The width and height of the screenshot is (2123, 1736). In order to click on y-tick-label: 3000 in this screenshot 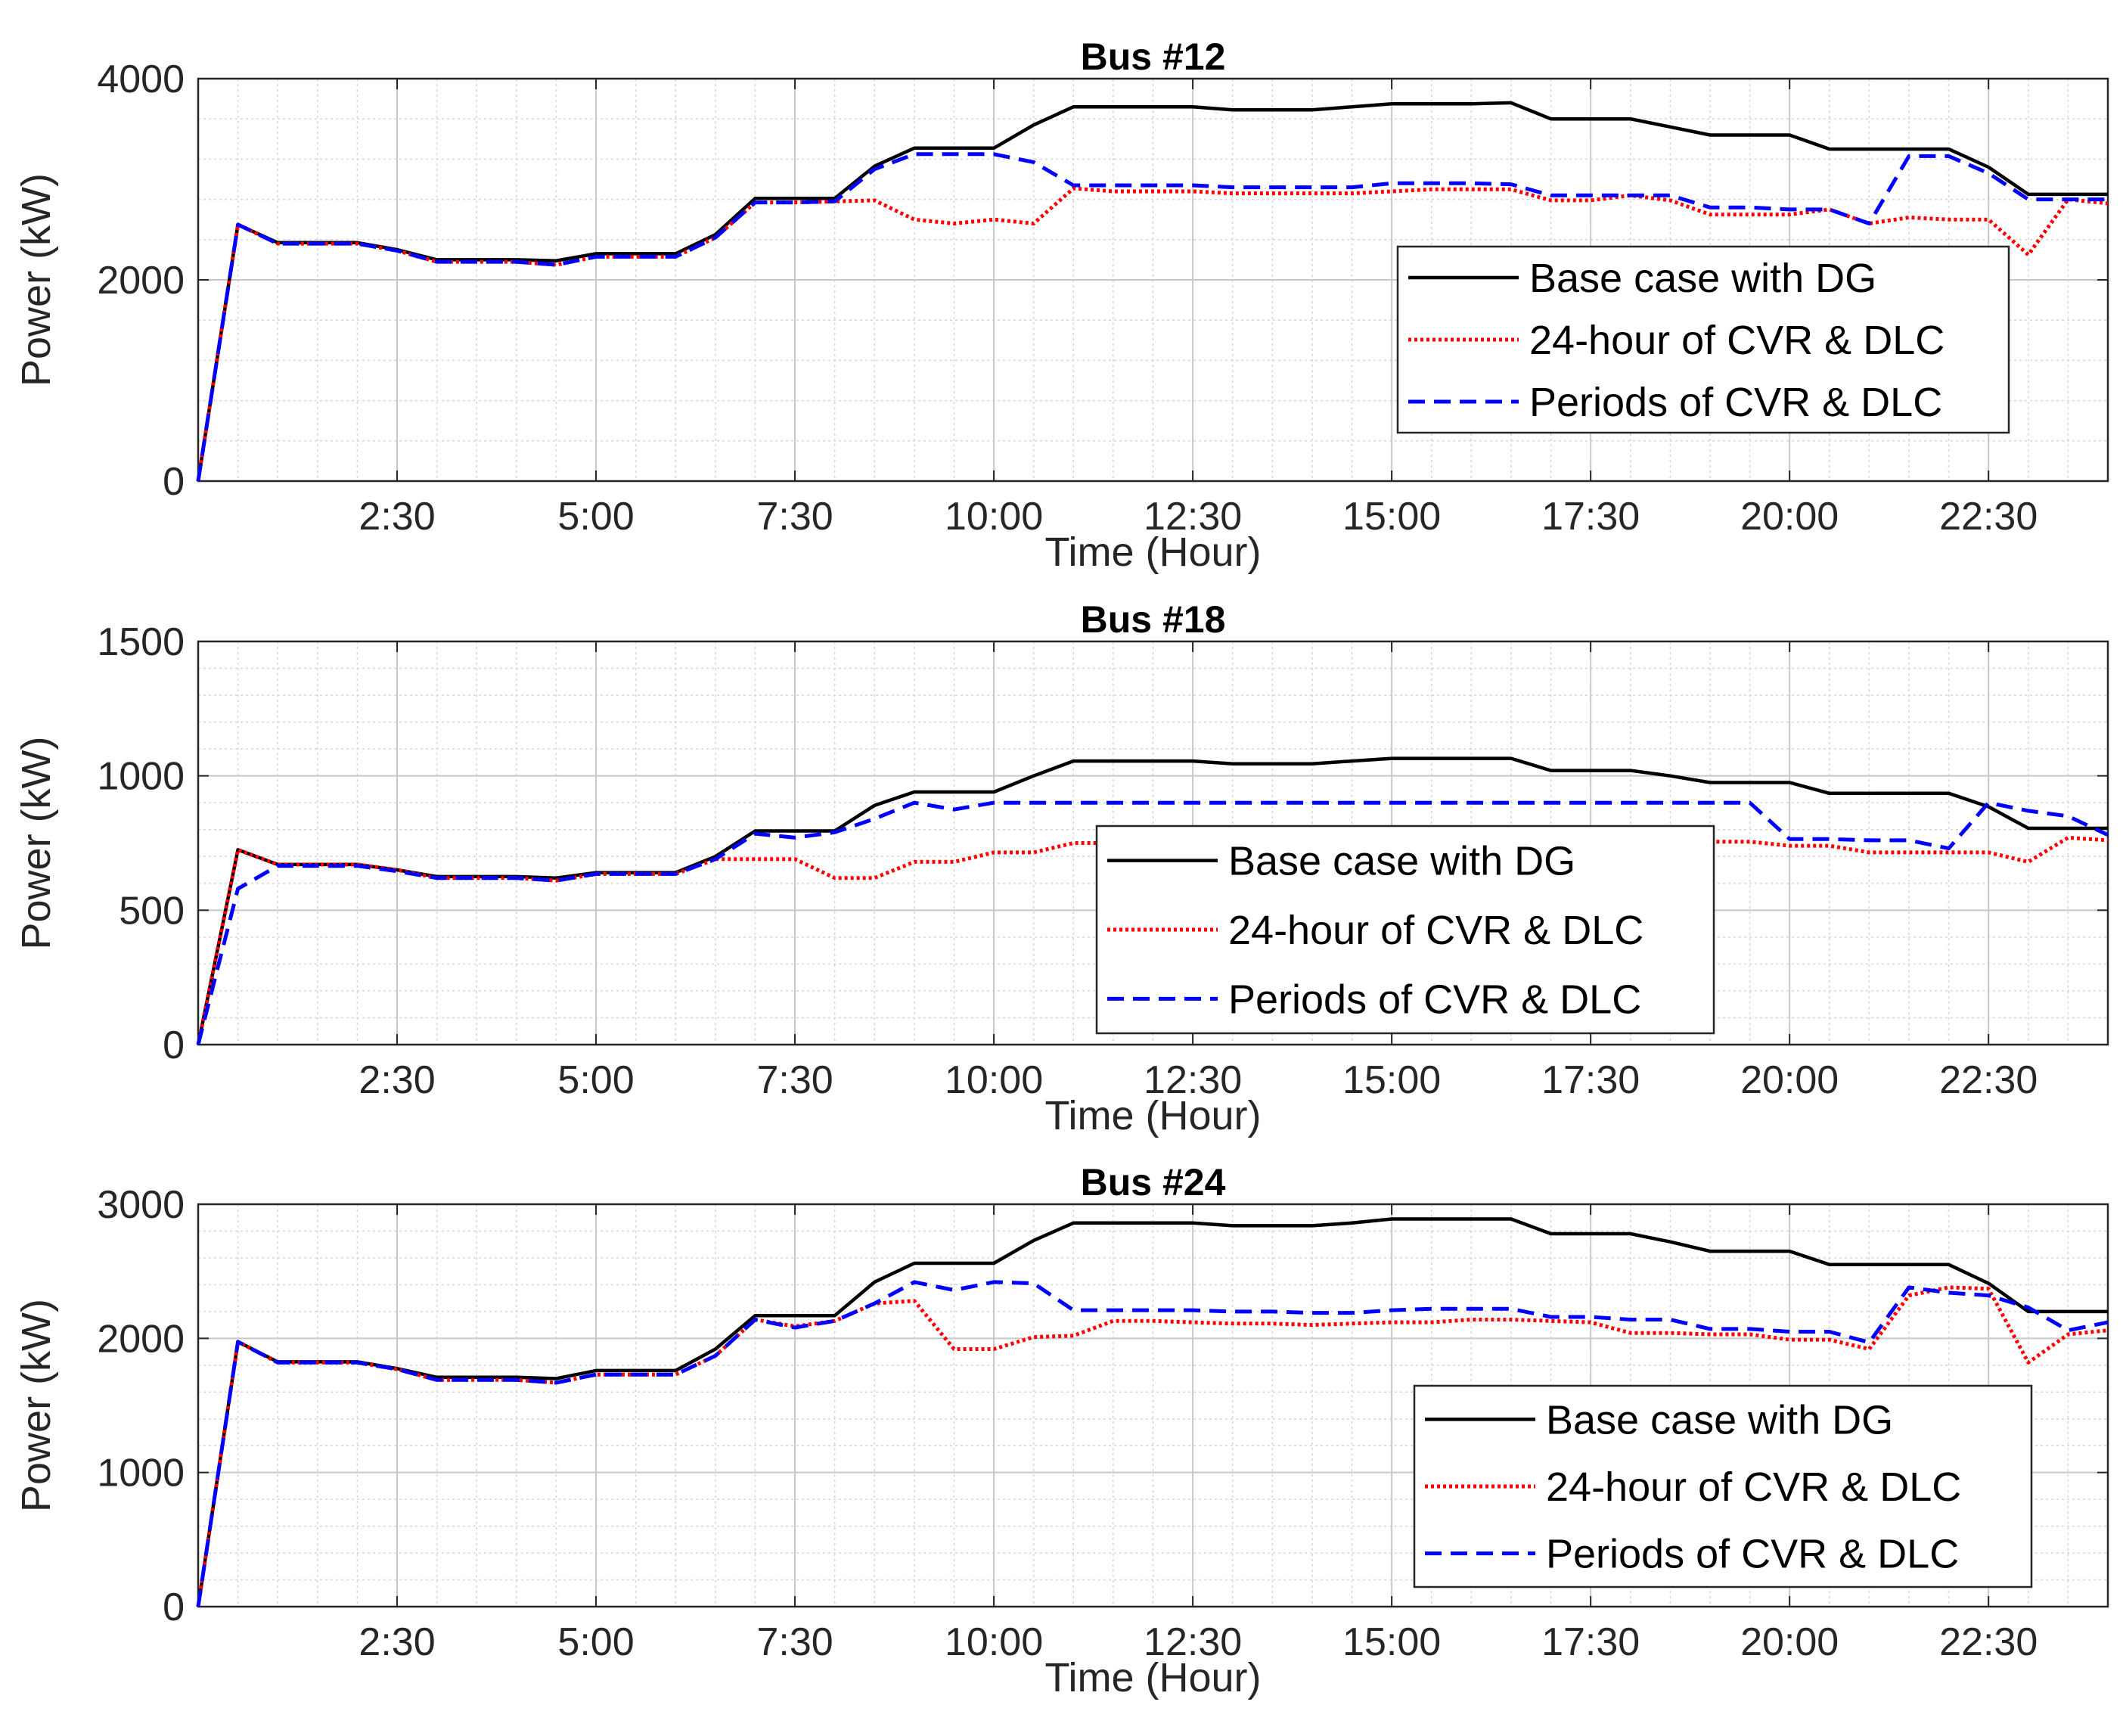, I will do `click(141, 1205)`.